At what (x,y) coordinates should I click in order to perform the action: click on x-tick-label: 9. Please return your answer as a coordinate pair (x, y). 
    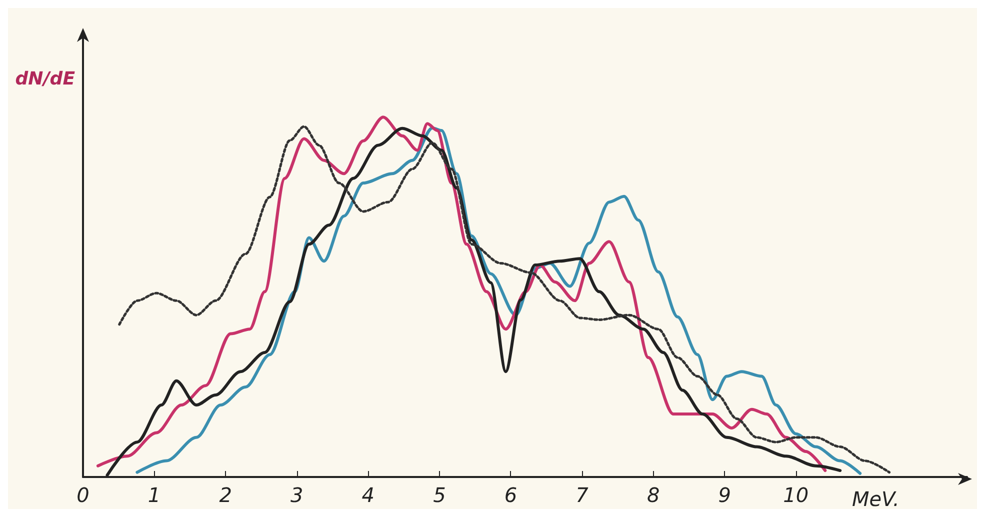
    Looking at the image, I should click on (724, 495).